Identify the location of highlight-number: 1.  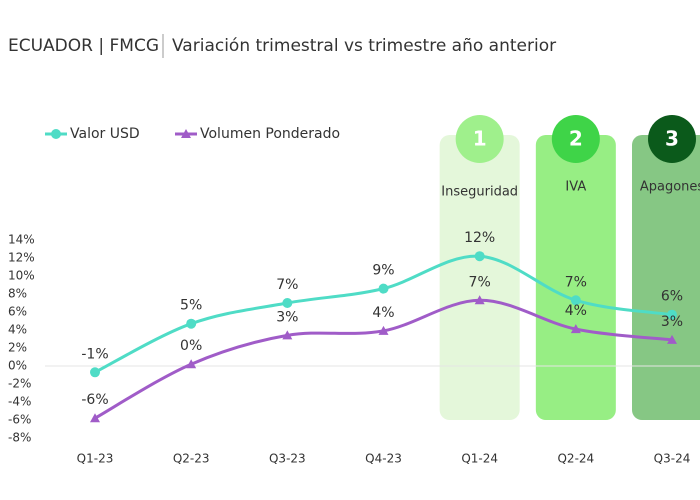
(480, 139).